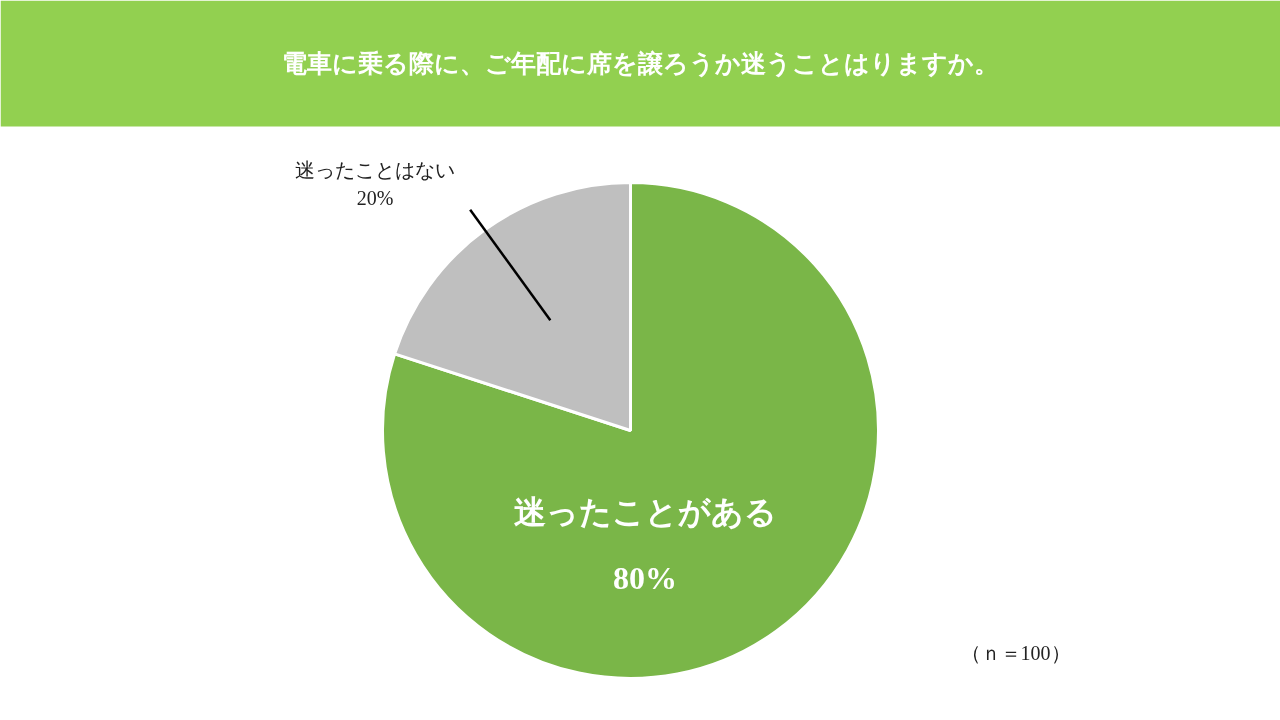  Describe the element at coordinates (645, 512) in the screenshot. I see `slice-label: 迷ったことがある` at that location.